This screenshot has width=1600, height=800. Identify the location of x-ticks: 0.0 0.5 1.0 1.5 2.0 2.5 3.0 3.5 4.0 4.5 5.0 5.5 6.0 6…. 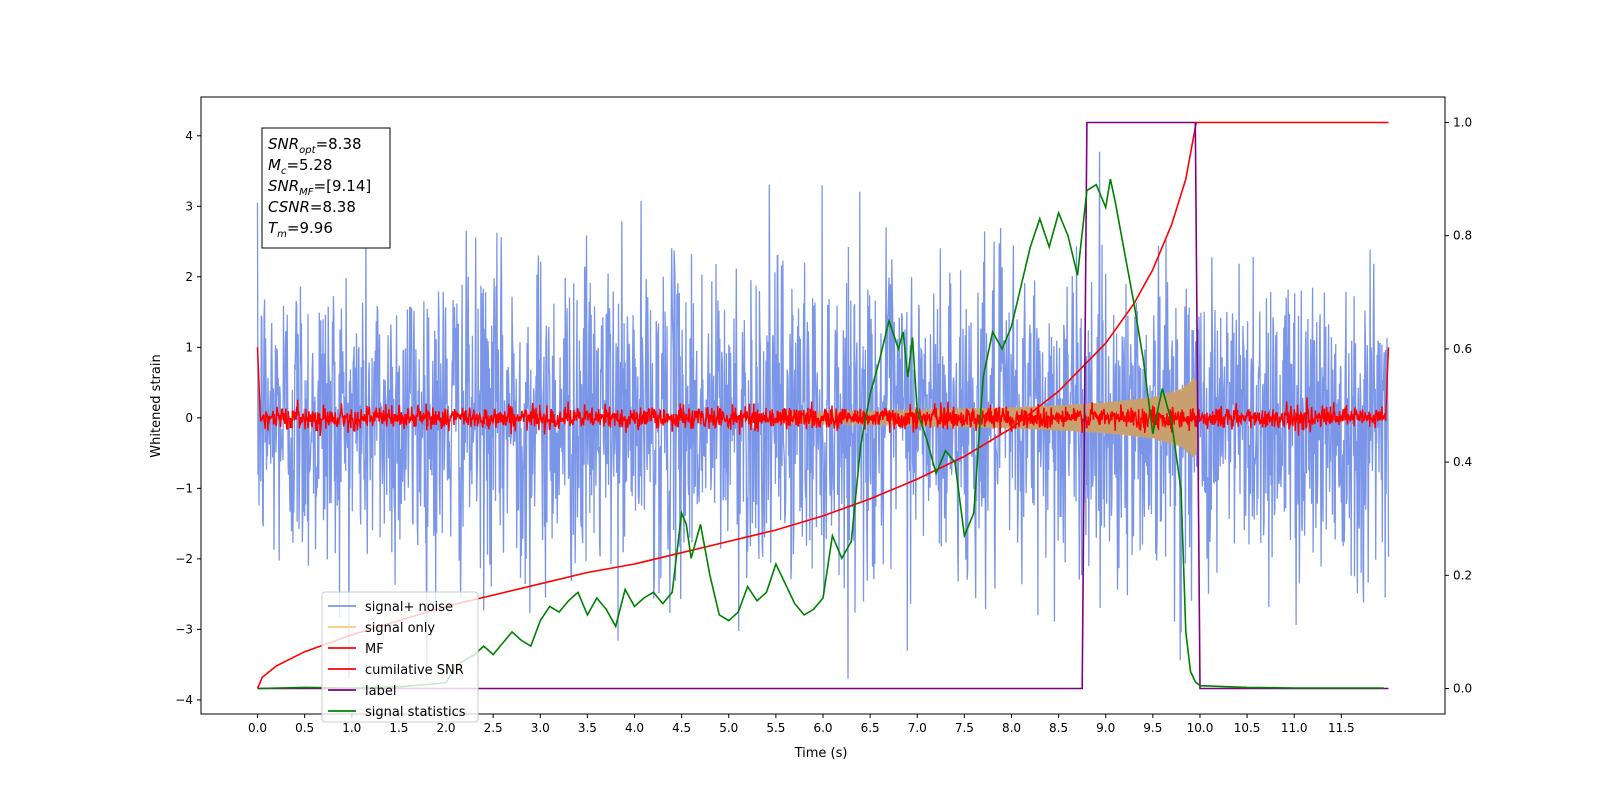
(801, 724).